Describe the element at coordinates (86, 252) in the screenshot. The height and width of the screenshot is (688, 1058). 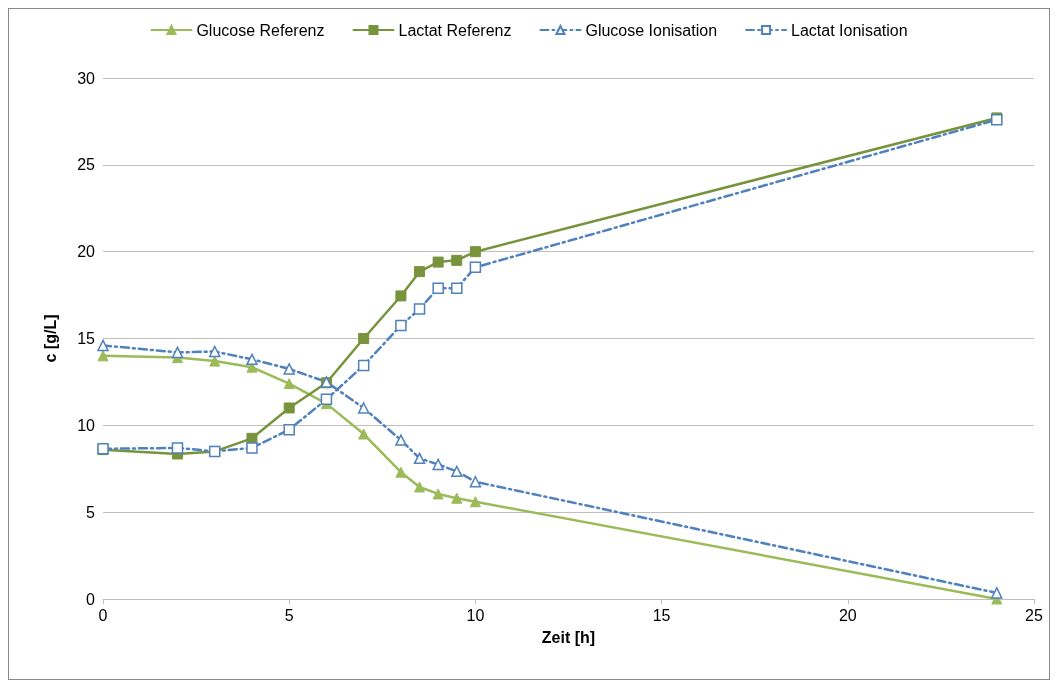
I see `y-tick-label: 20` at that location.